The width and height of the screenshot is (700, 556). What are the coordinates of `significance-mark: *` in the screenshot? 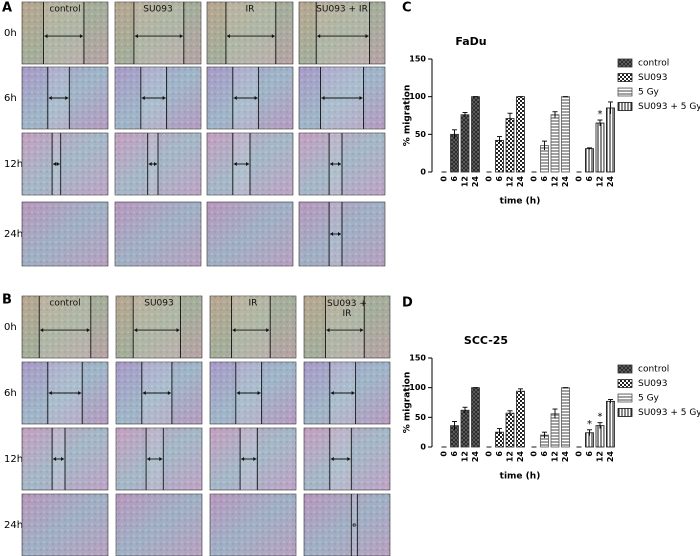 It's located at (600, 114).